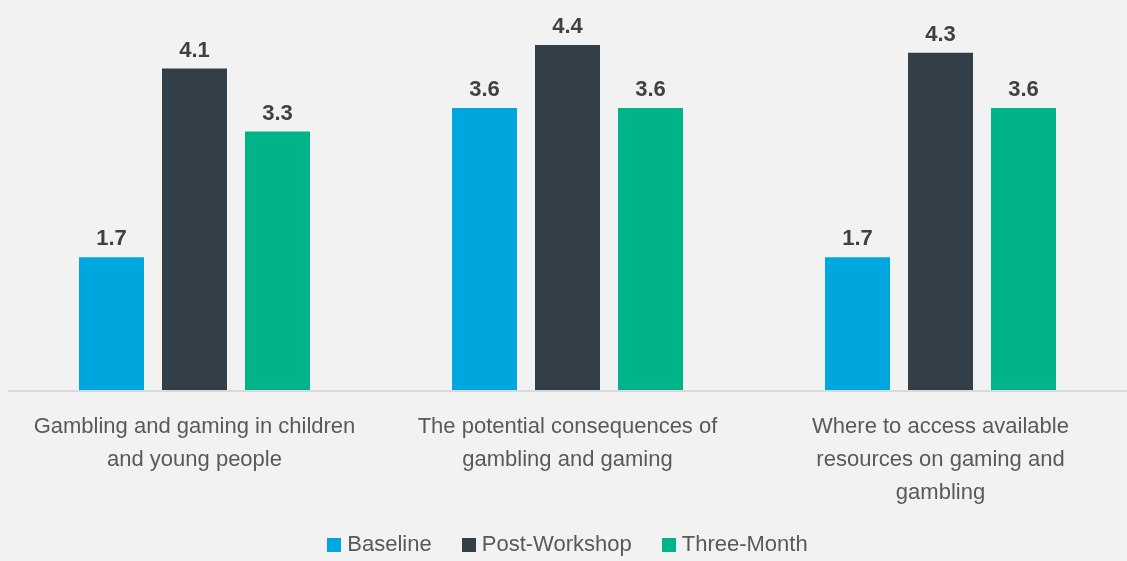  What do you see at coordinates (556, 543) in the screenshot?
I see `legend-label: Post-Workshop` at bounding box center [556, 543].